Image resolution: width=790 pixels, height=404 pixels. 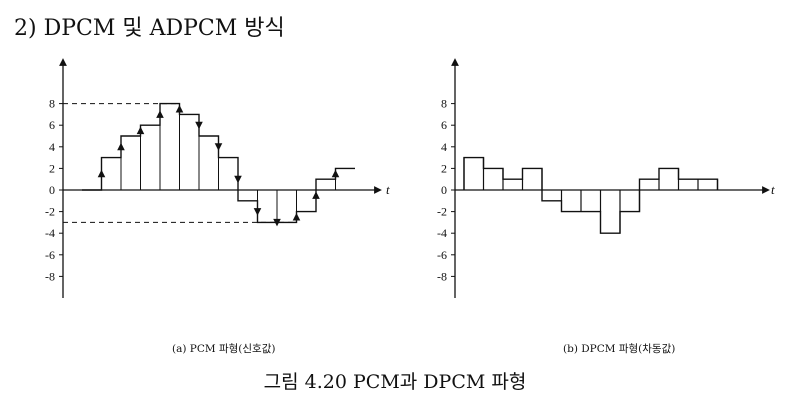 What do you see at coordinates (52, 147) in the screenshot?
I see `chart-a-tick-label: 4` at bounding box center [52, 147].